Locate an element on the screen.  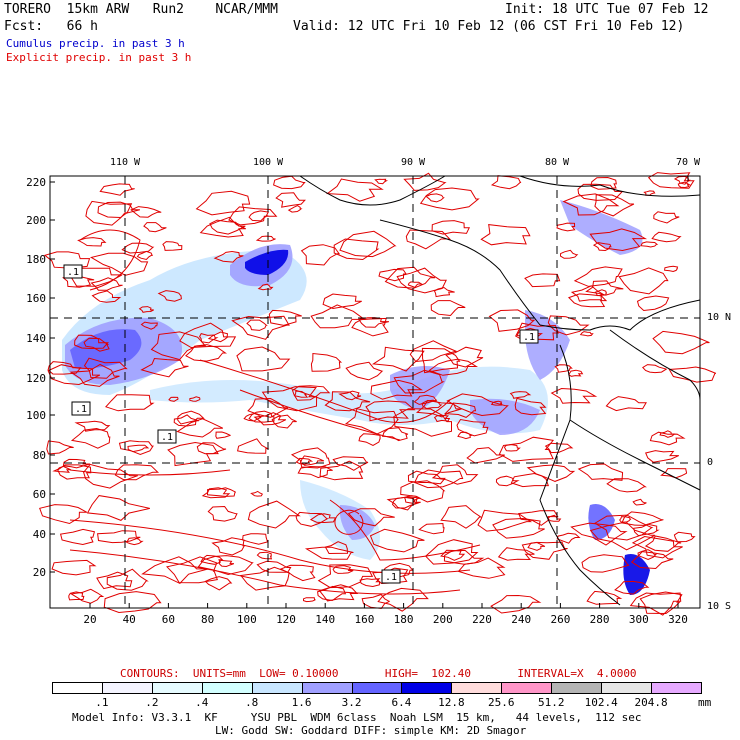
colorbar-swatch is located at coordinates (377, 688).